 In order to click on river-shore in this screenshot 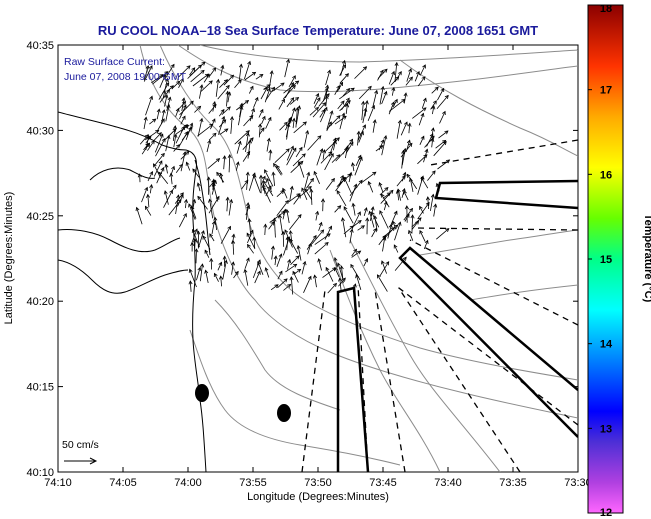, I will do `click(119, 241)`.